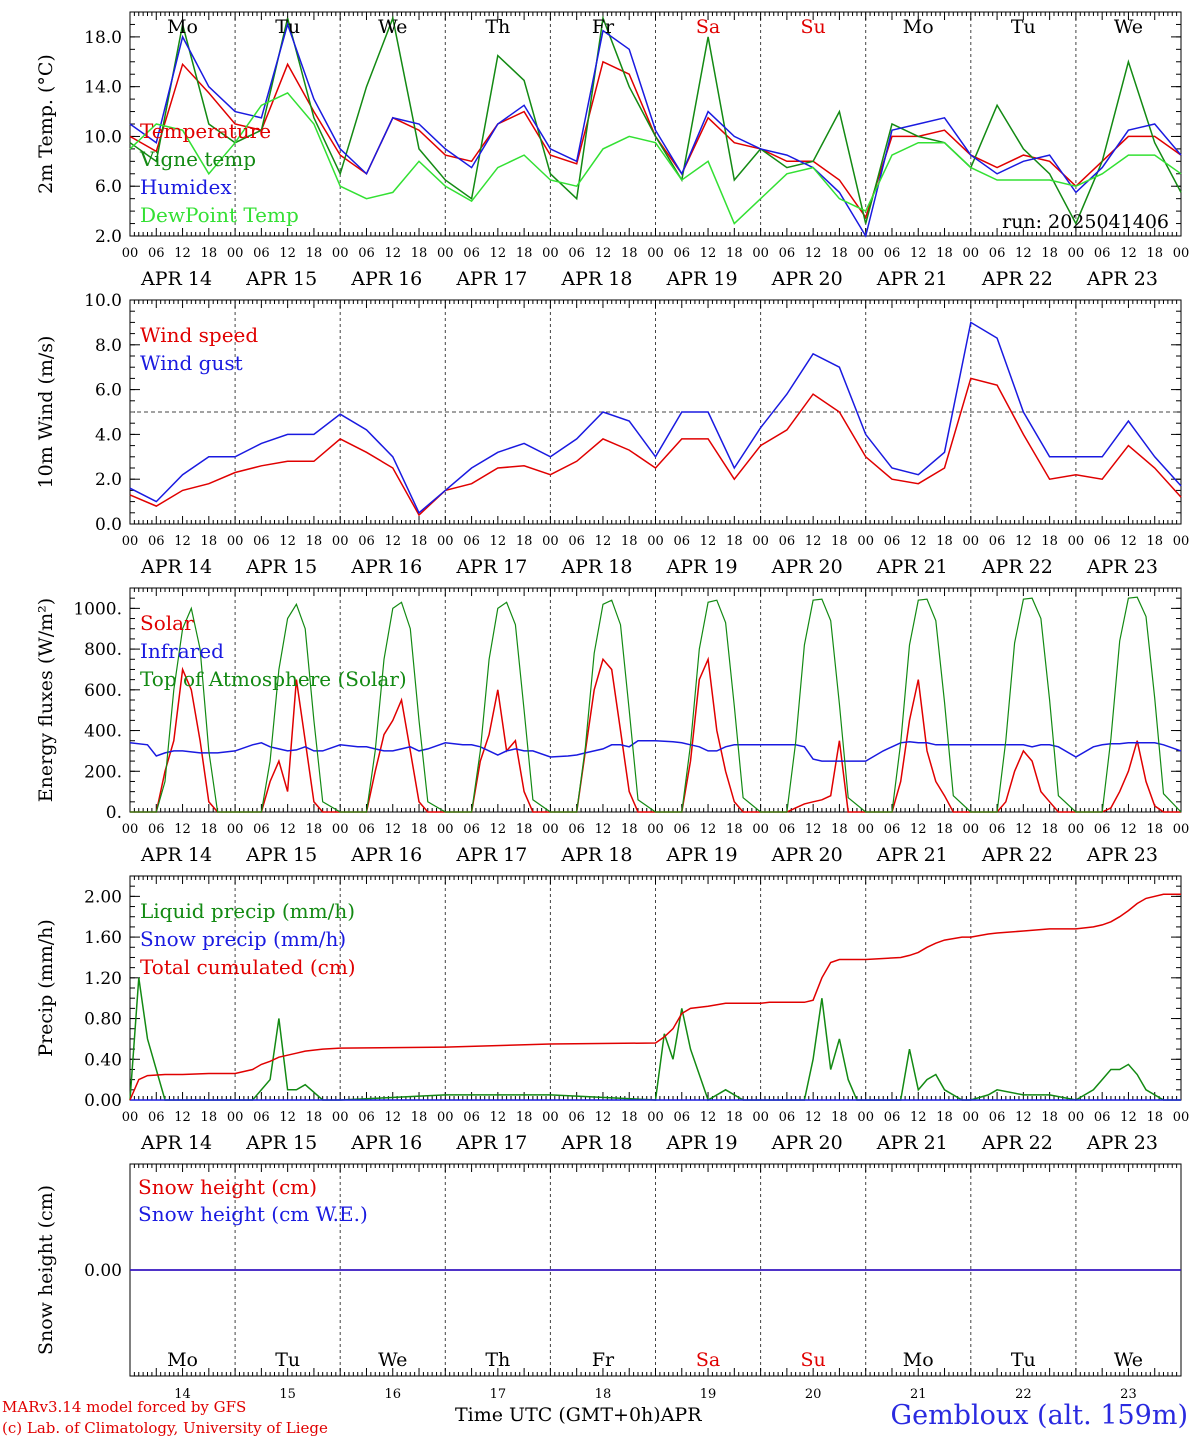 The height and width of the screenshot is (1440, 1194). What do you see at coordinates (243, 939) in the screenshot?
I see `legend-entry: Snow precip (mm/h)` at bounding box center [243, 939].